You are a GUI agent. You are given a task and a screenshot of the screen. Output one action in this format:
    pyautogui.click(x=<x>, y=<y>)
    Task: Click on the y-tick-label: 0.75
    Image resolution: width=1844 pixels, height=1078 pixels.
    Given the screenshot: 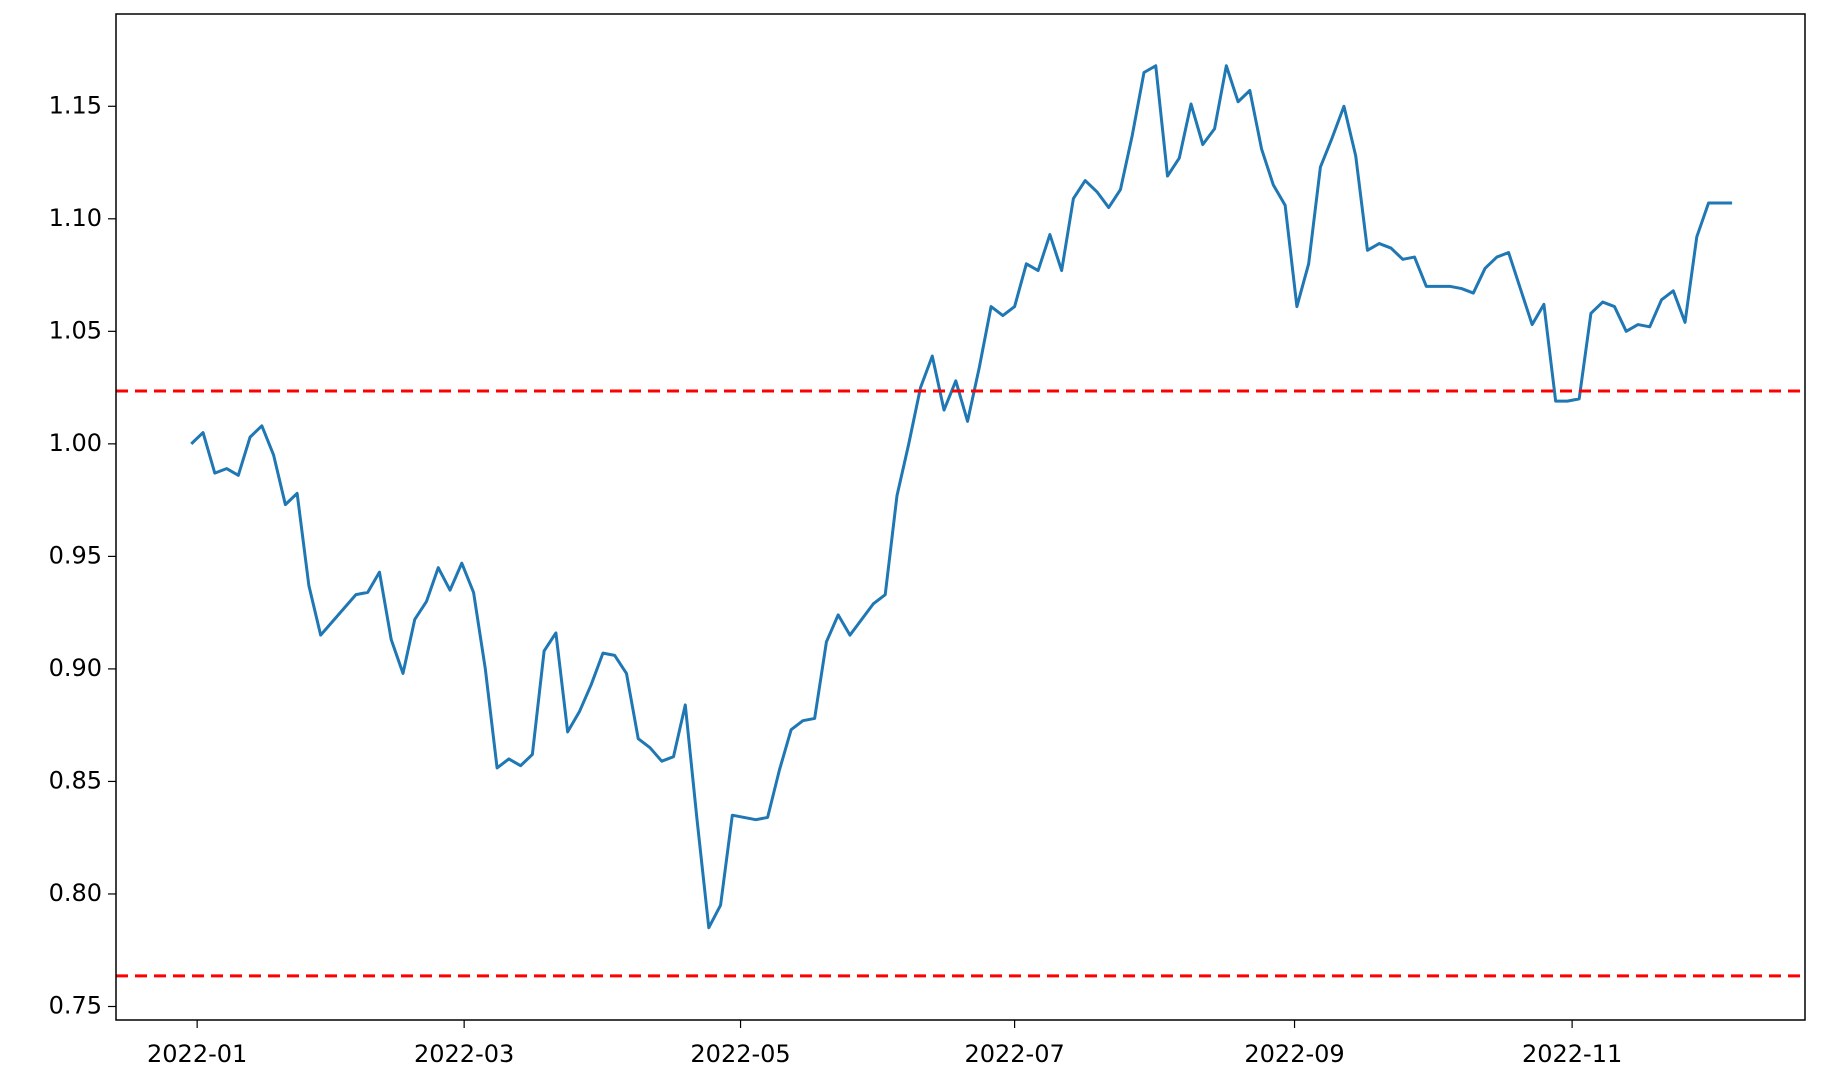 What is the action you would take?
    pyautogui.click(x=75, y=1005)
    